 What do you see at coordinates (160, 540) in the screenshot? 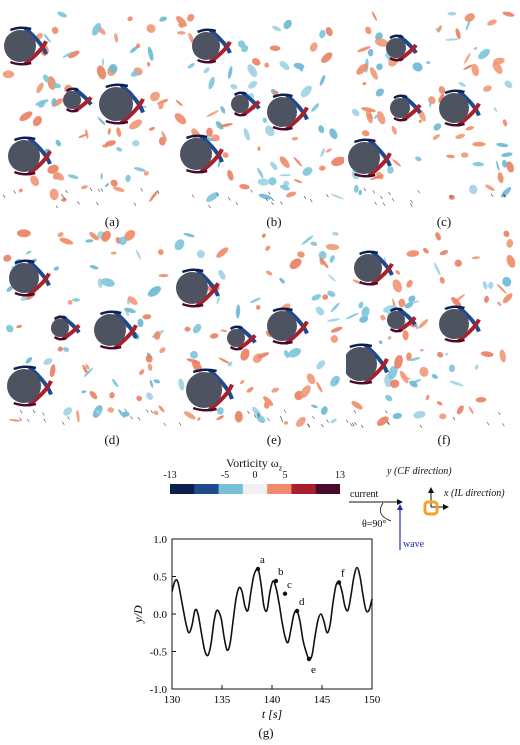
I see `y-tick-label: 1.0` at bounding box center [160, 540].